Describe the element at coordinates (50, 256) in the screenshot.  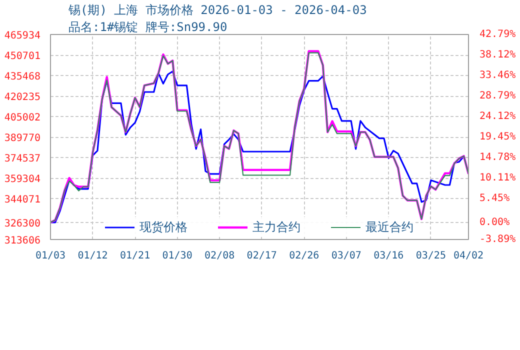
I see `x-tick-label: 01/03` at that location.